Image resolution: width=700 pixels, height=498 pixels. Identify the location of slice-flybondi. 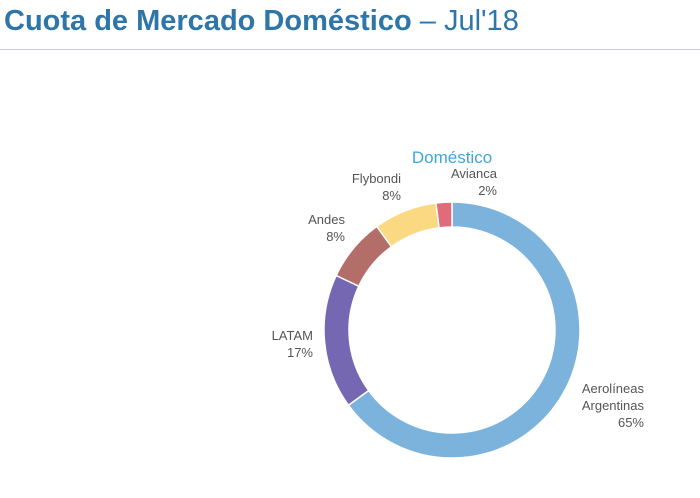
(407, 225).